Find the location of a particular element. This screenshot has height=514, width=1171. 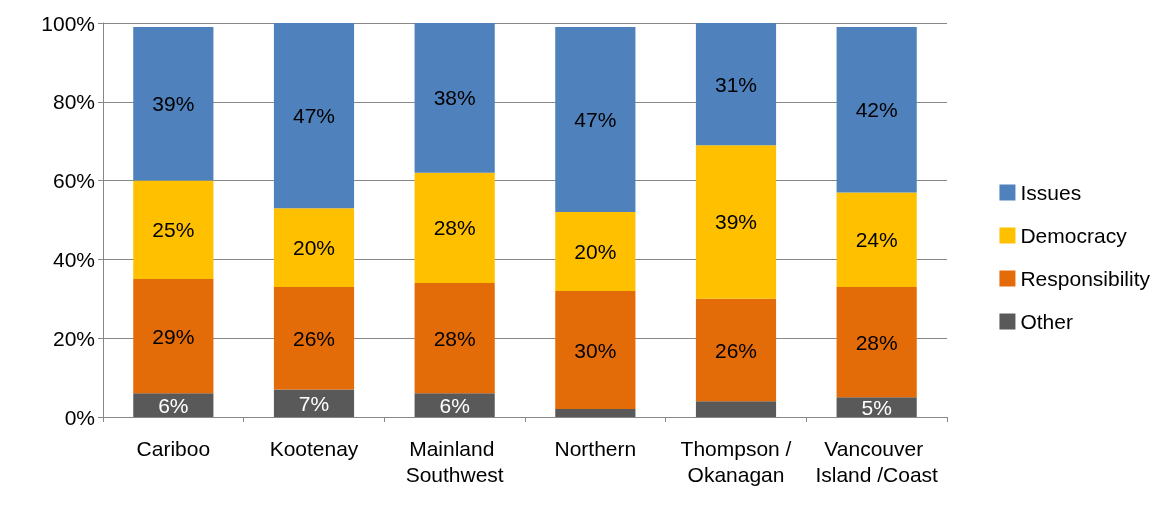

x-tick-label: Vancouver Island /Coast is located at coordinates (877, 461).